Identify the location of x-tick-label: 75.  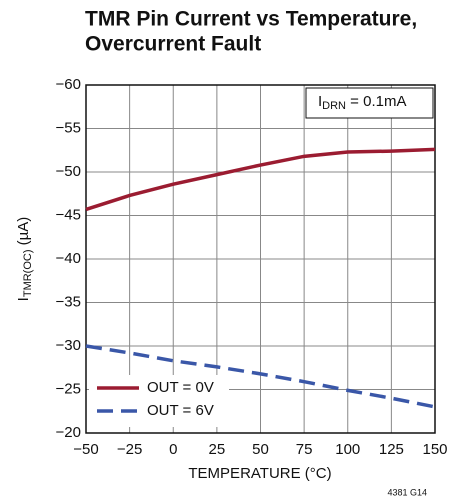
(304, 449).